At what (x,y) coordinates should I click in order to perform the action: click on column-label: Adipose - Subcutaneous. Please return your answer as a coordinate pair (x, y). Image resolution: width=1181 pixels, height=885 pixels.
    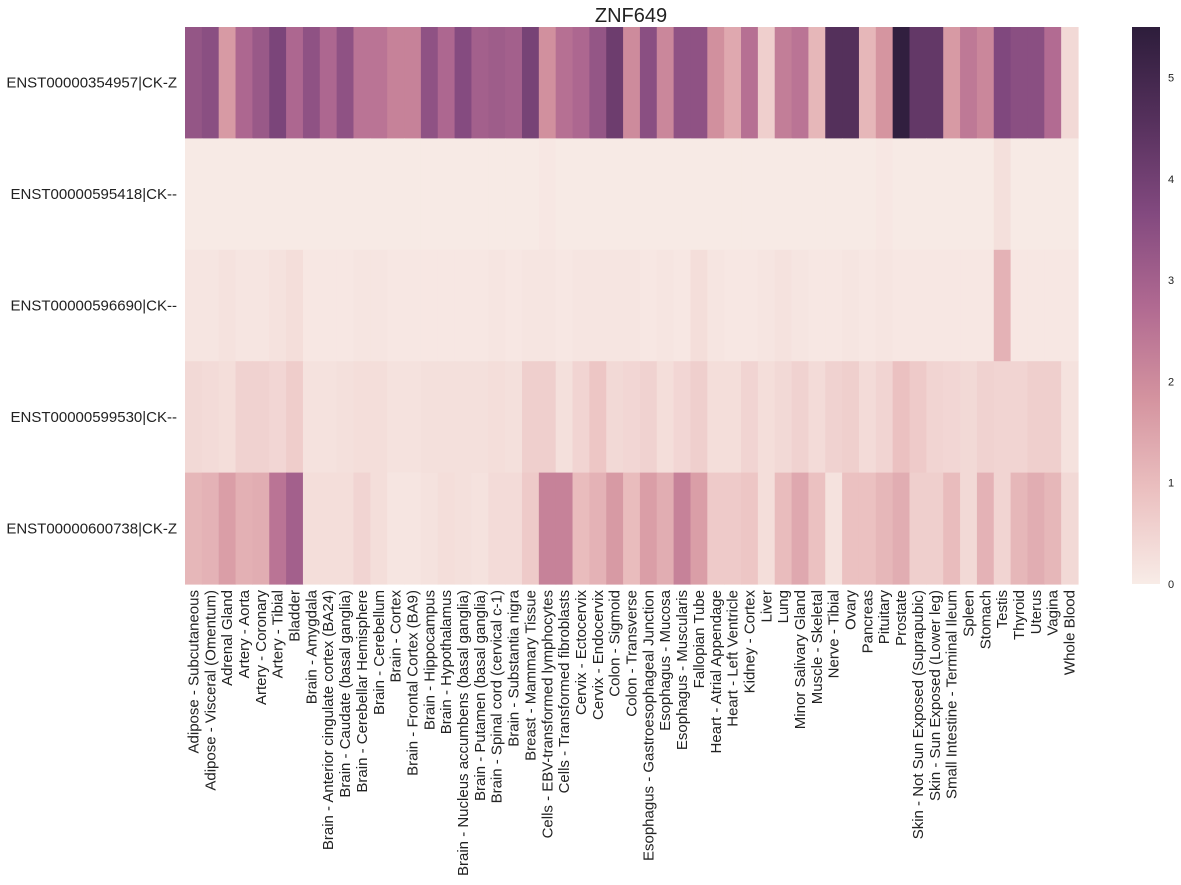
    Looking at the image, I should click on (193, 671).